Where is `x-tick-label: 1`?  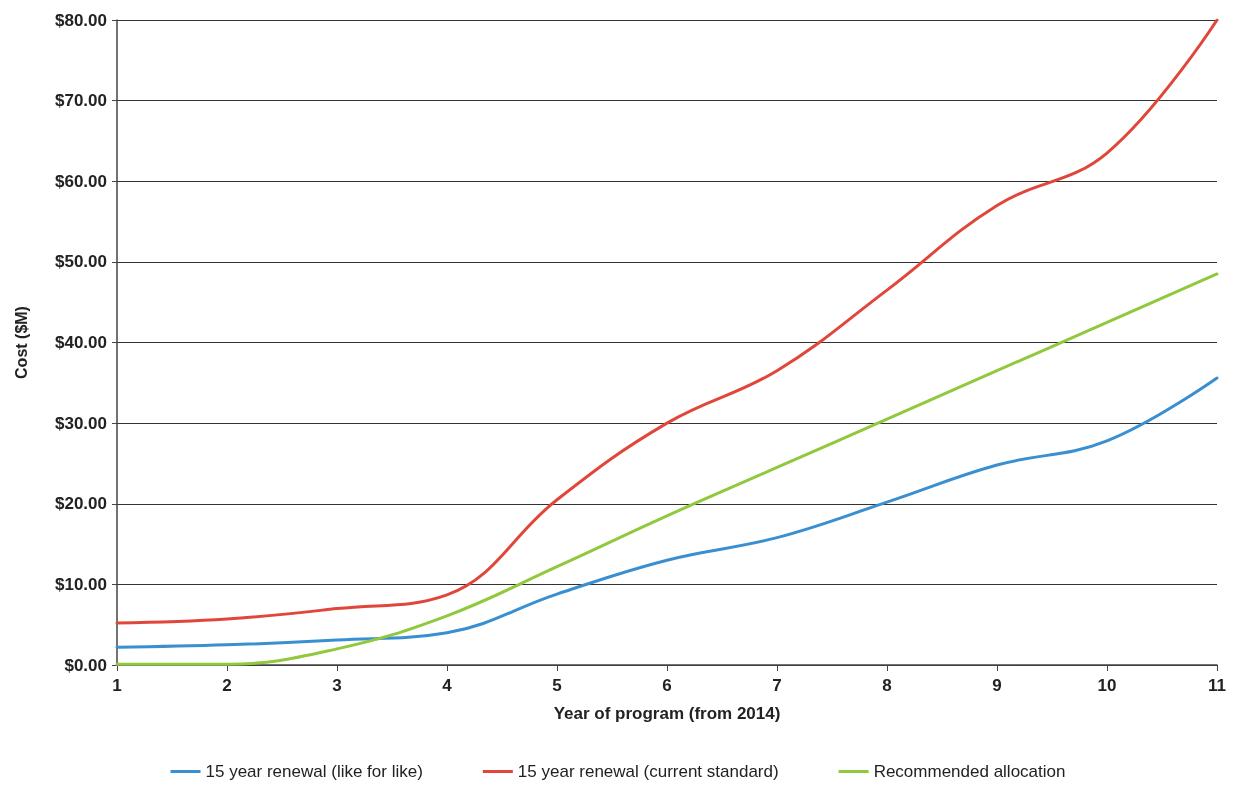 x-tick-label: 1 is located at coordinates (117, 685).